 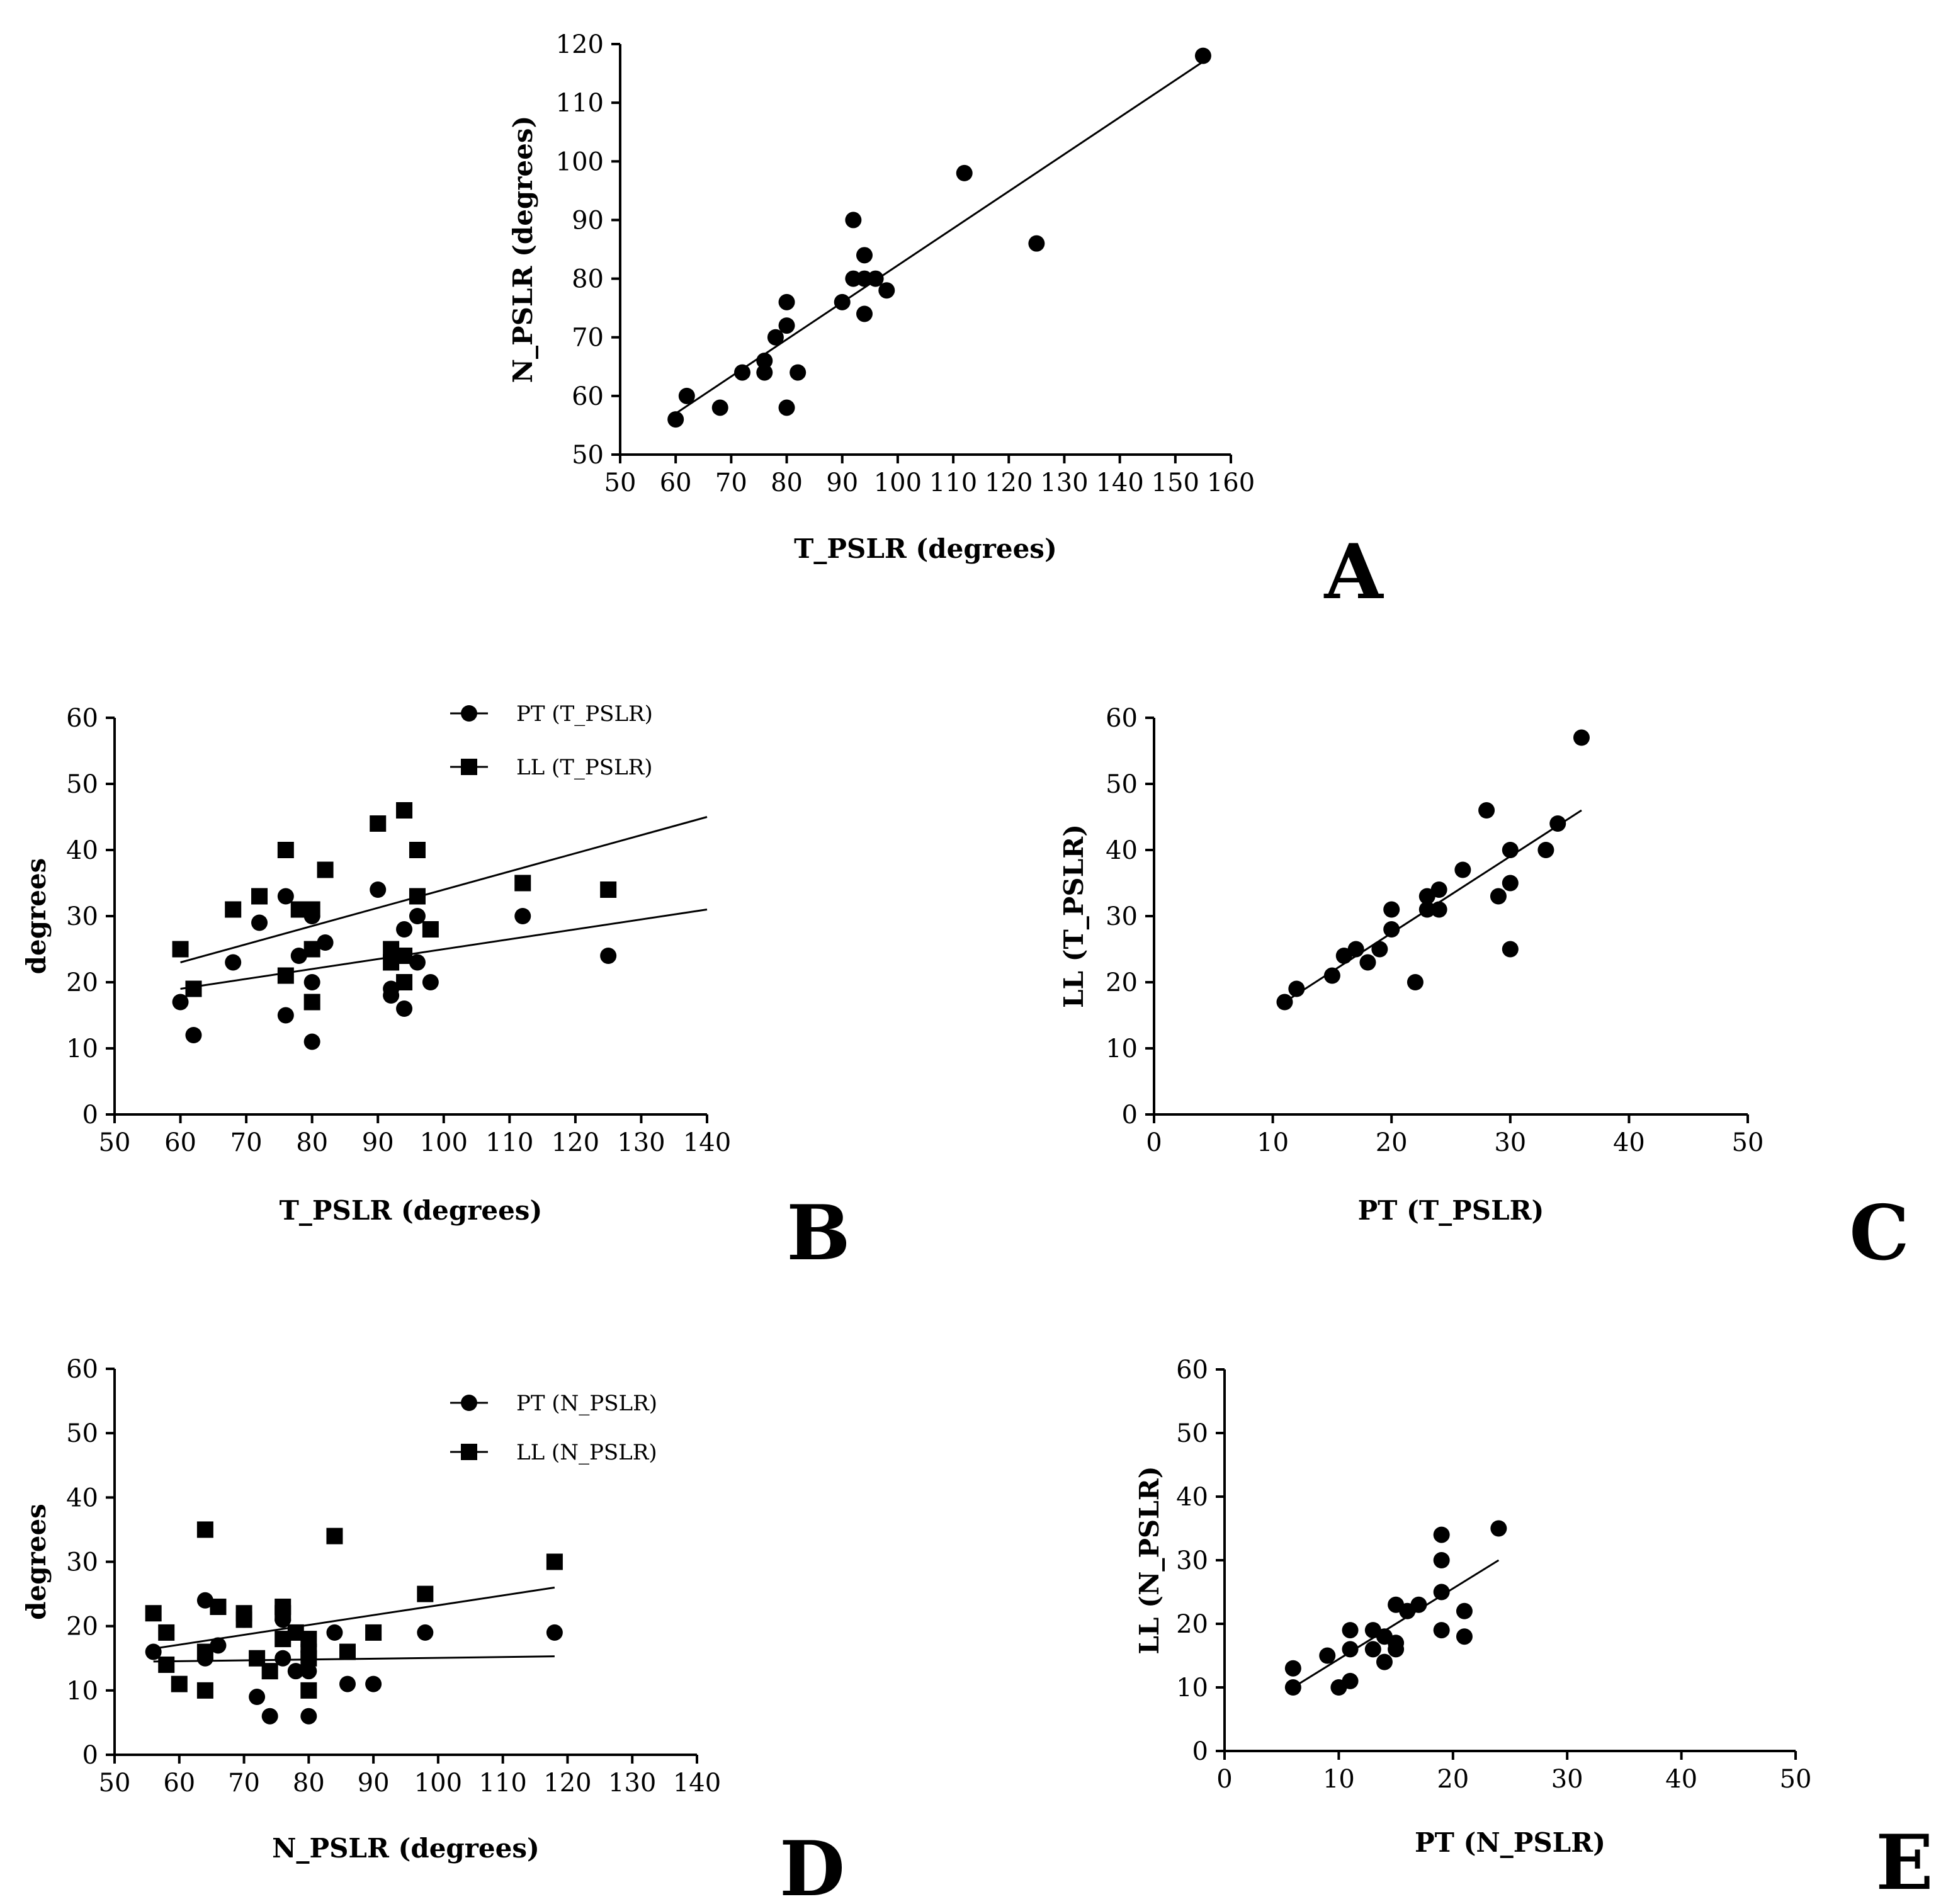 What do you see at coordinates (1567, 1779) in the screenshot?
I see `x-tick-label: 30` at bounding box center [1567, 1779].